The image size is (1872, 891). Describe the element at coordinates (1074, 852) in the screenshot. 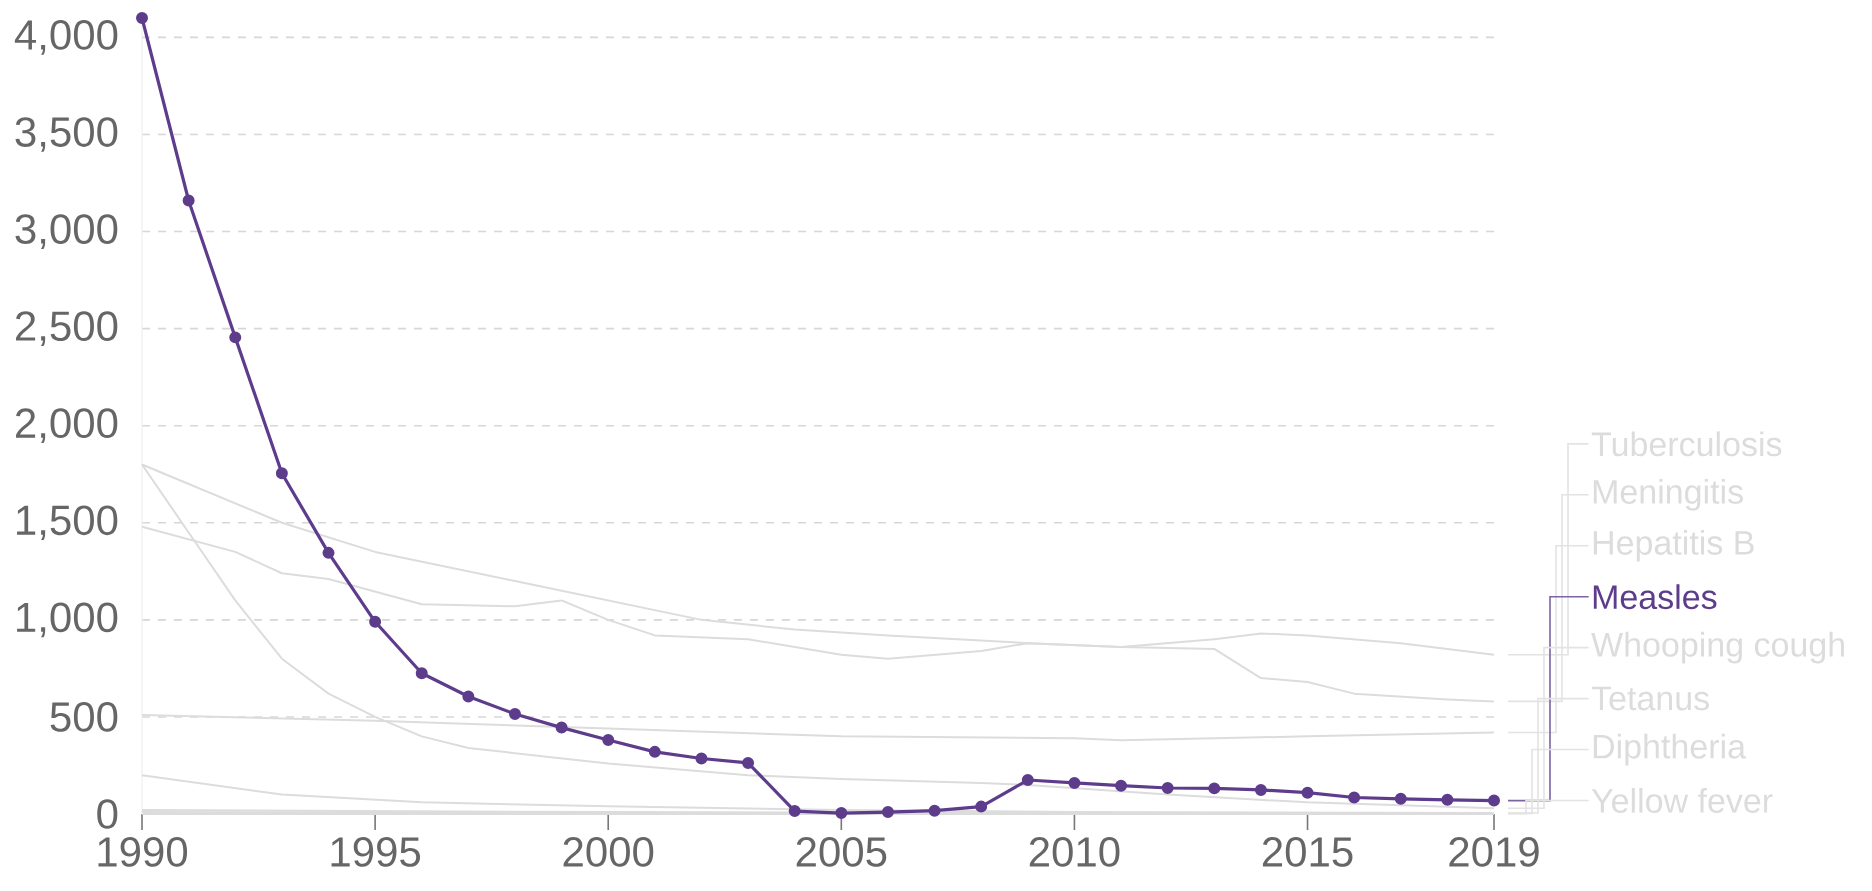

I see `x-tick-label: 2010` at that location.